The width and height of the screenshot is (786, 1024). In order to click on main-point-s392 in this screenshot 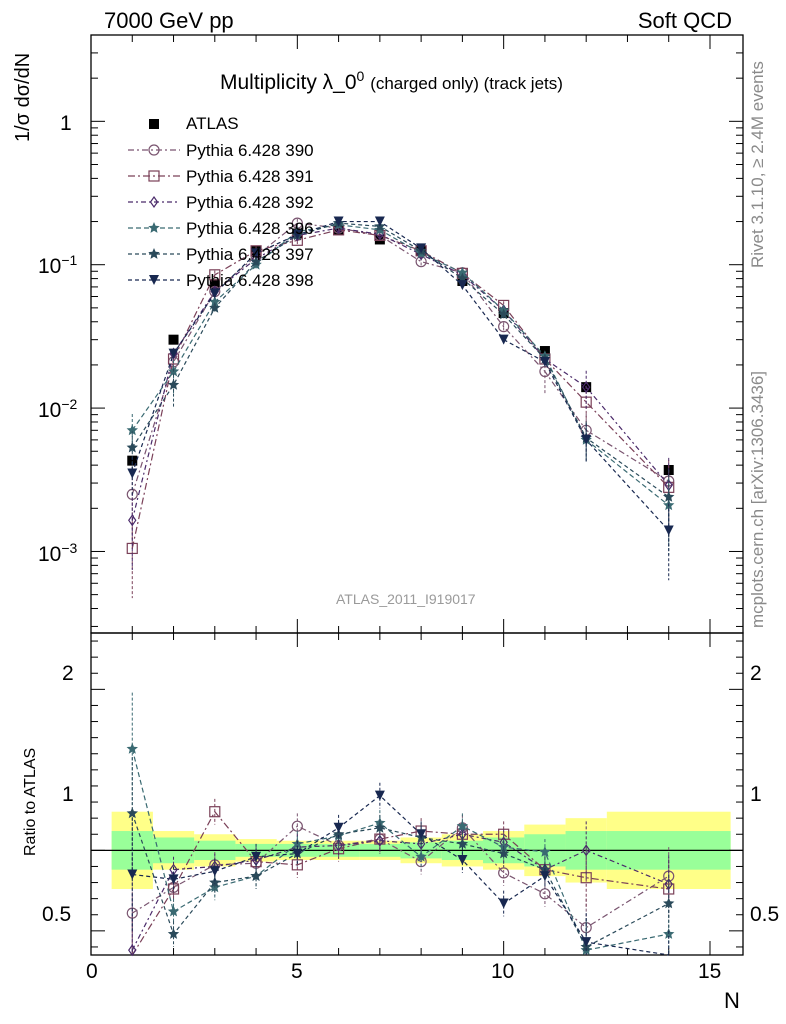, I will do `click(586, 387)`.